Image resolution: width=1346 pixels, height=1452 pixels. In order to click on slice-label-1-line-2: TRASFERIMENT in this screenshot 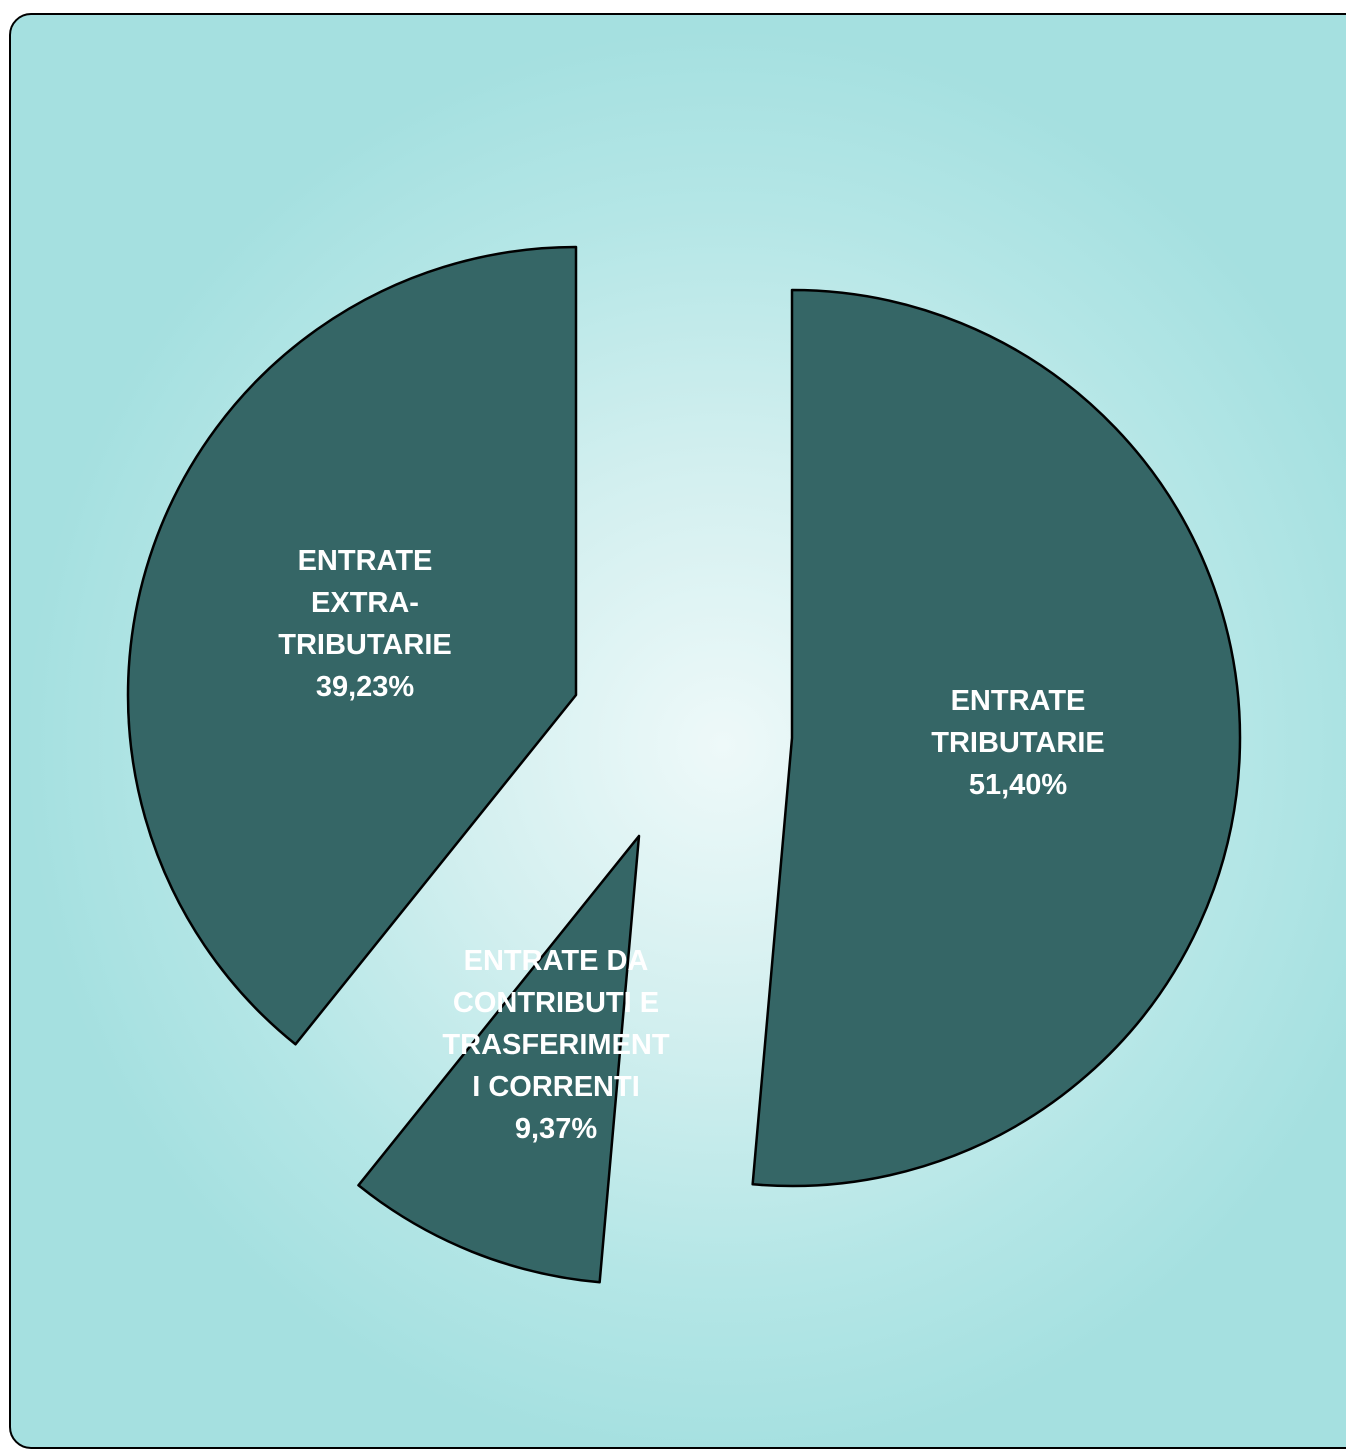, I will do `click(555, 1045)`.